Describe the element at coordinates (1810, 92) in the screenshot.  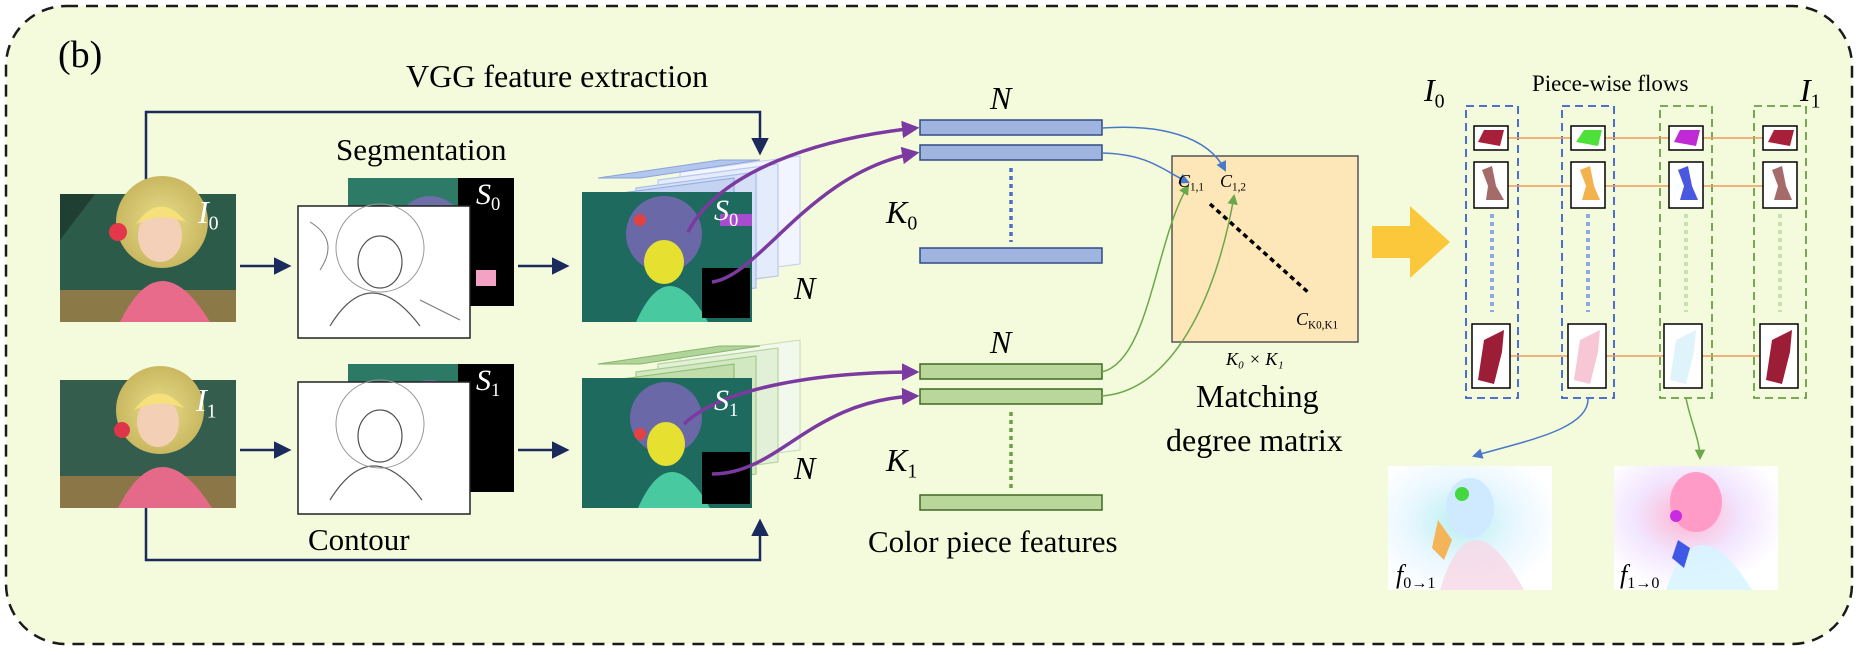
I see `flows-label-I1: I1` at that location.